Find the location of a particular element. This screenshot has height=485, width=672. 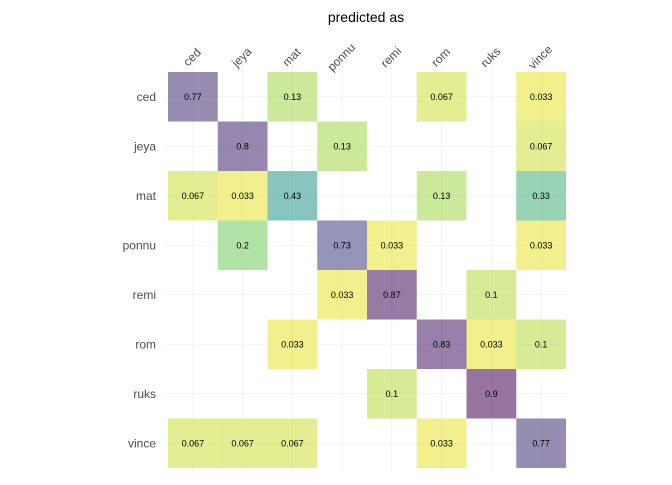

cell-value-label: 0.87 is located at coordinates (392, 295).